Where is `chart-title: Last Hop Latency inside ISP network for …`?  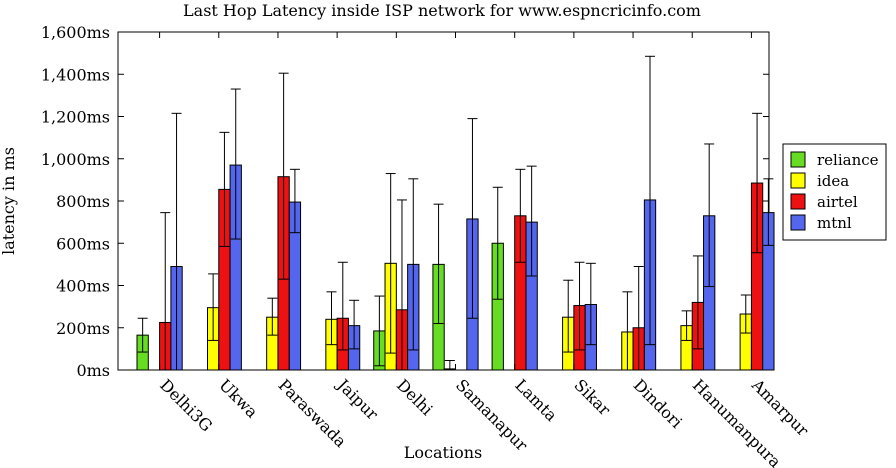 chart-title: Last Hop Latency inside ISP network for … is located at coordinates (442, 10).